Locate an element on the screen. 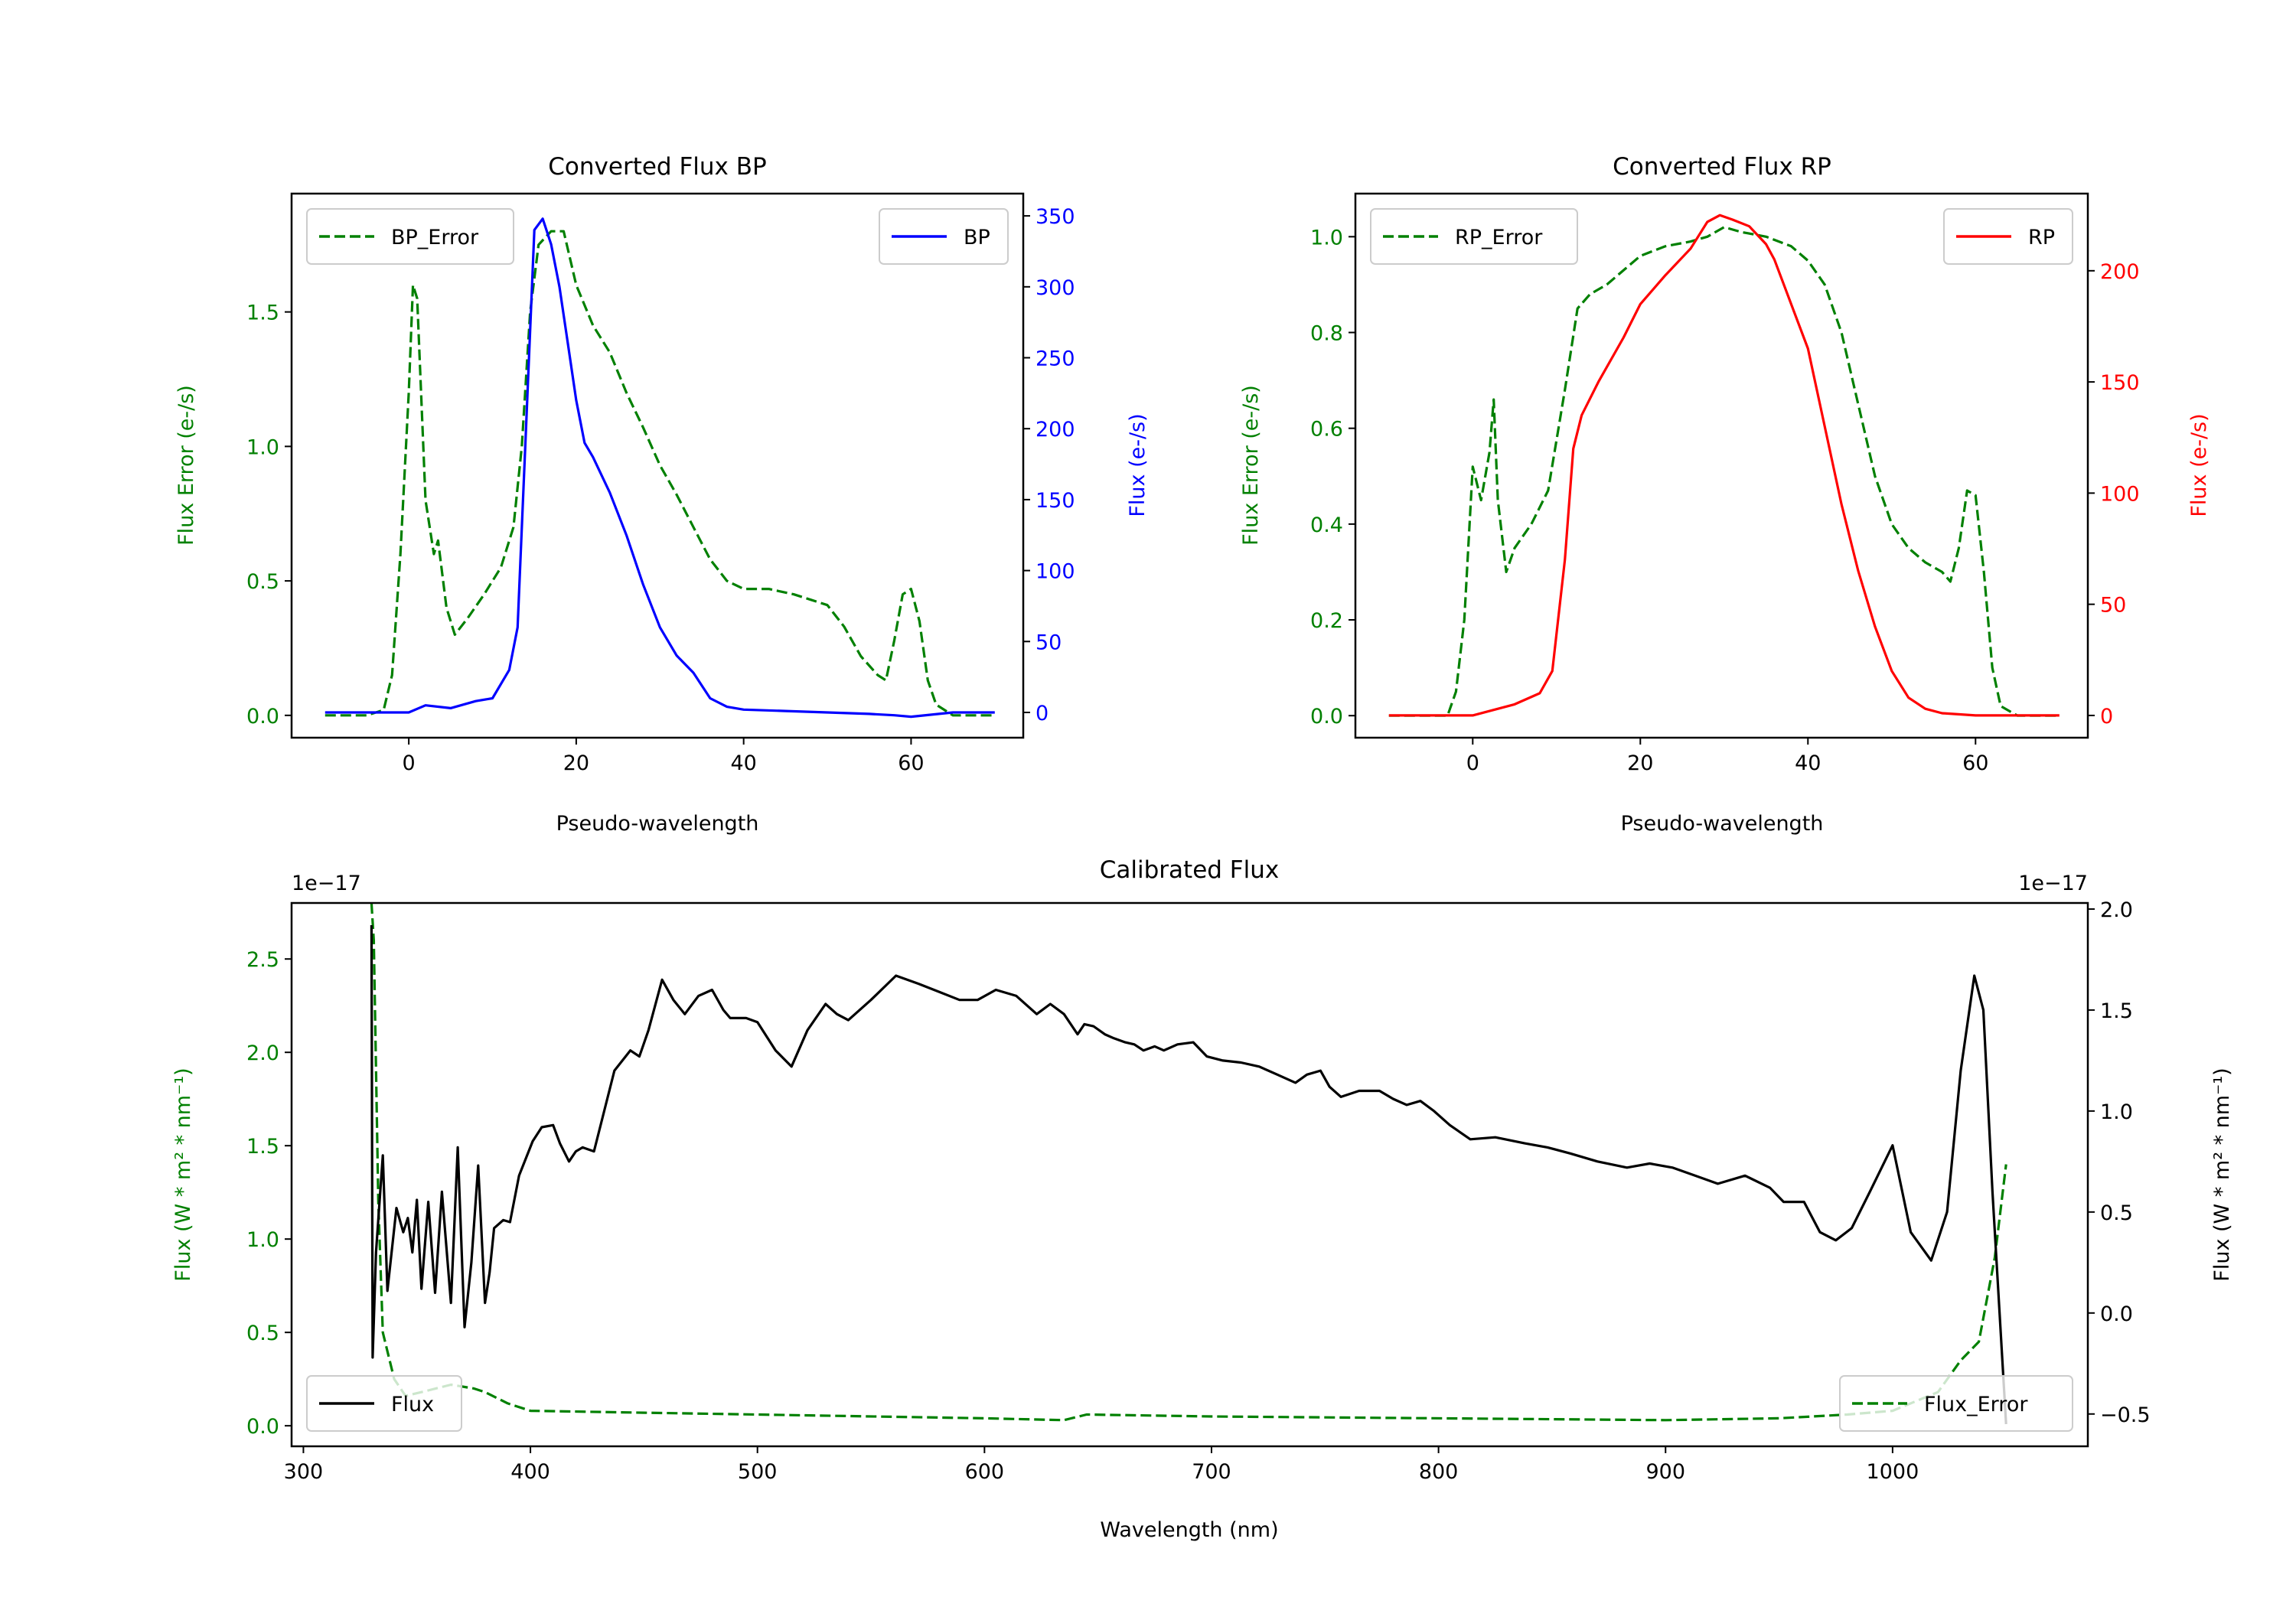 The height and width of the screenshot is (1607, 2296). x-tick-label: 1000 is located at coordinates (1893, 1472).